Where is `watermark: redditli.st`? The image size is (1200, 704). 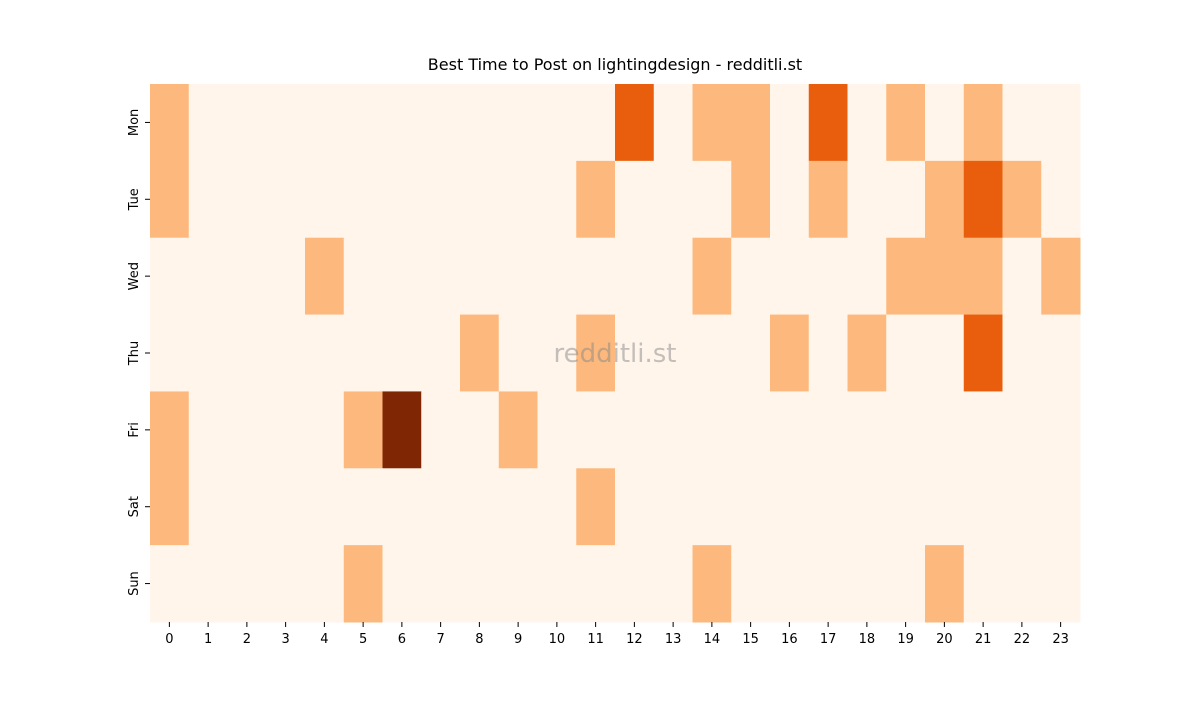 watermark: redditli.st is located at coordinates (615, 354).